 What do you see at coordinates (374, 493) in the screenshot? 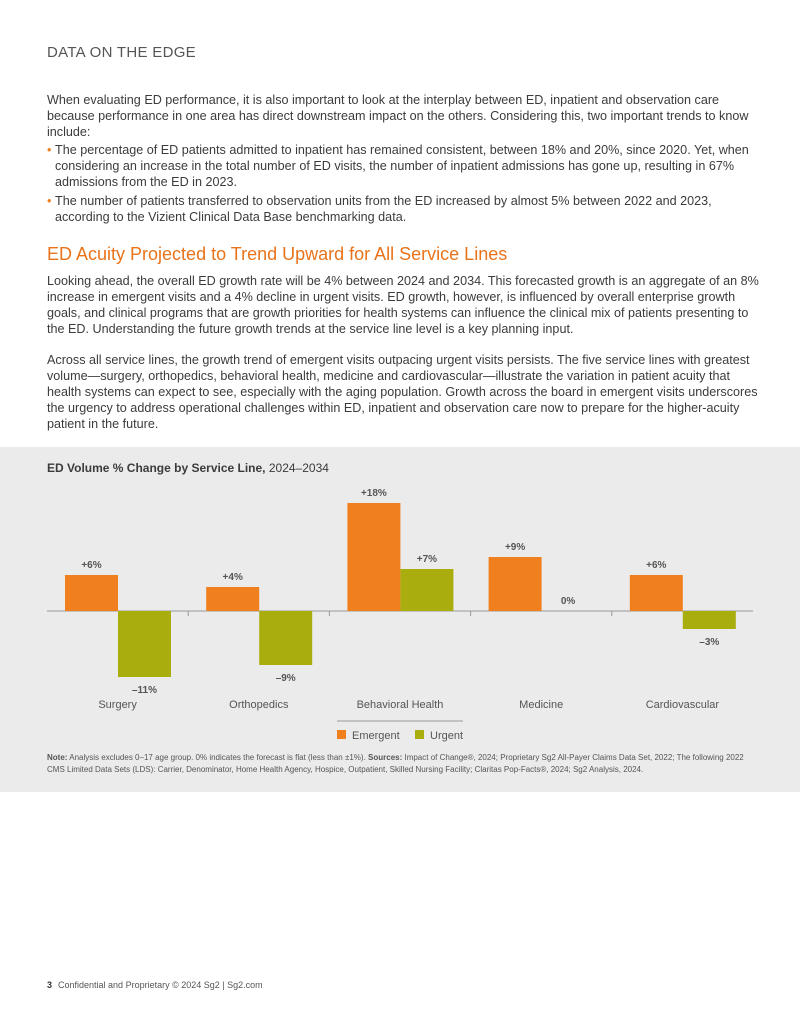
I see `data-label: +18%` at bounding box center [374, 493].